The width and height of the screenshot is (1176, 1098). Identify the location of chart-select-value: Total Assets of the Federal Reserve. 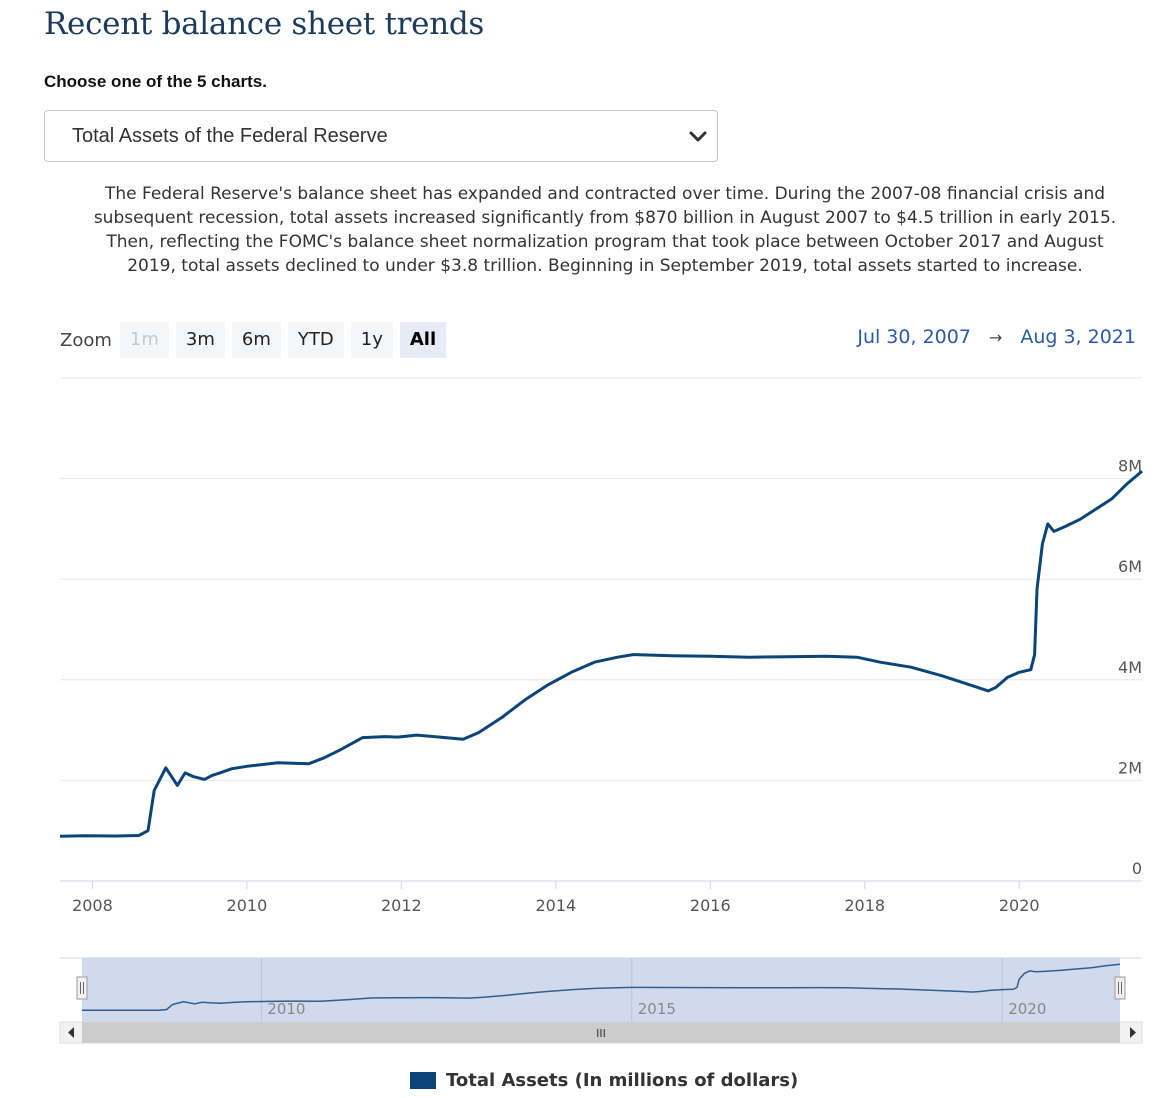
(230, 136).